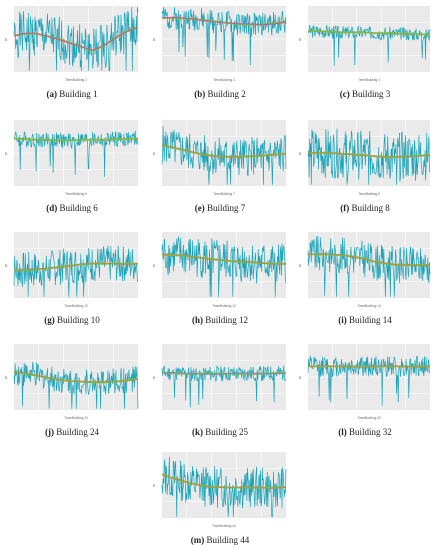  I want to click on caption-text: Building 2, so click(225, 94).